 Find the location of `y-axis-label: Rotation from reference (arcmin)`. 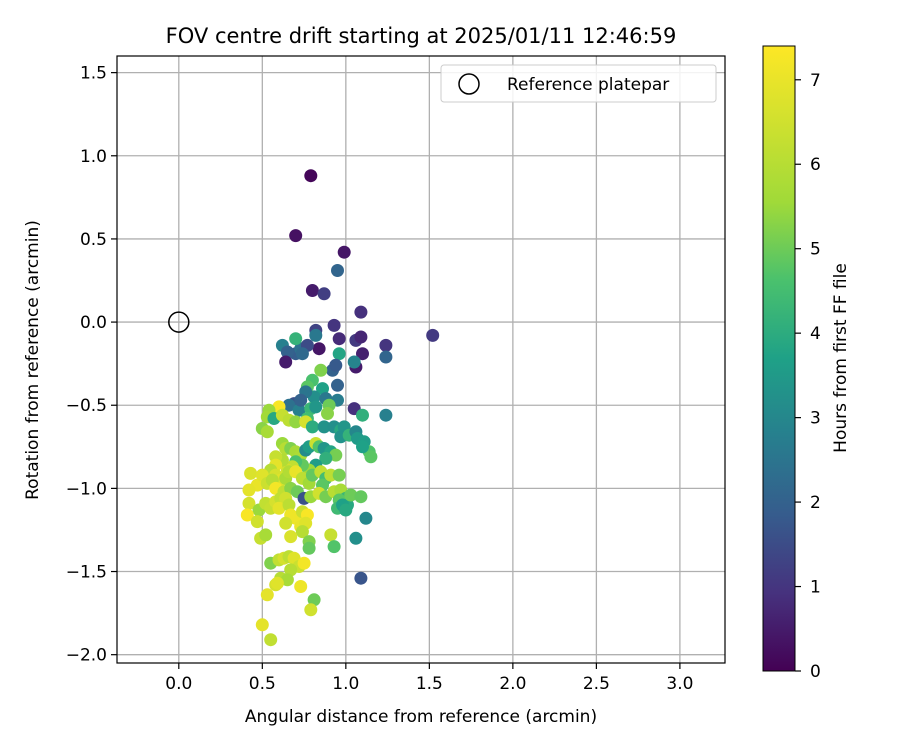

y-axis-label: Rotation from reference (arcmin) is located at coordinates (33, 360).